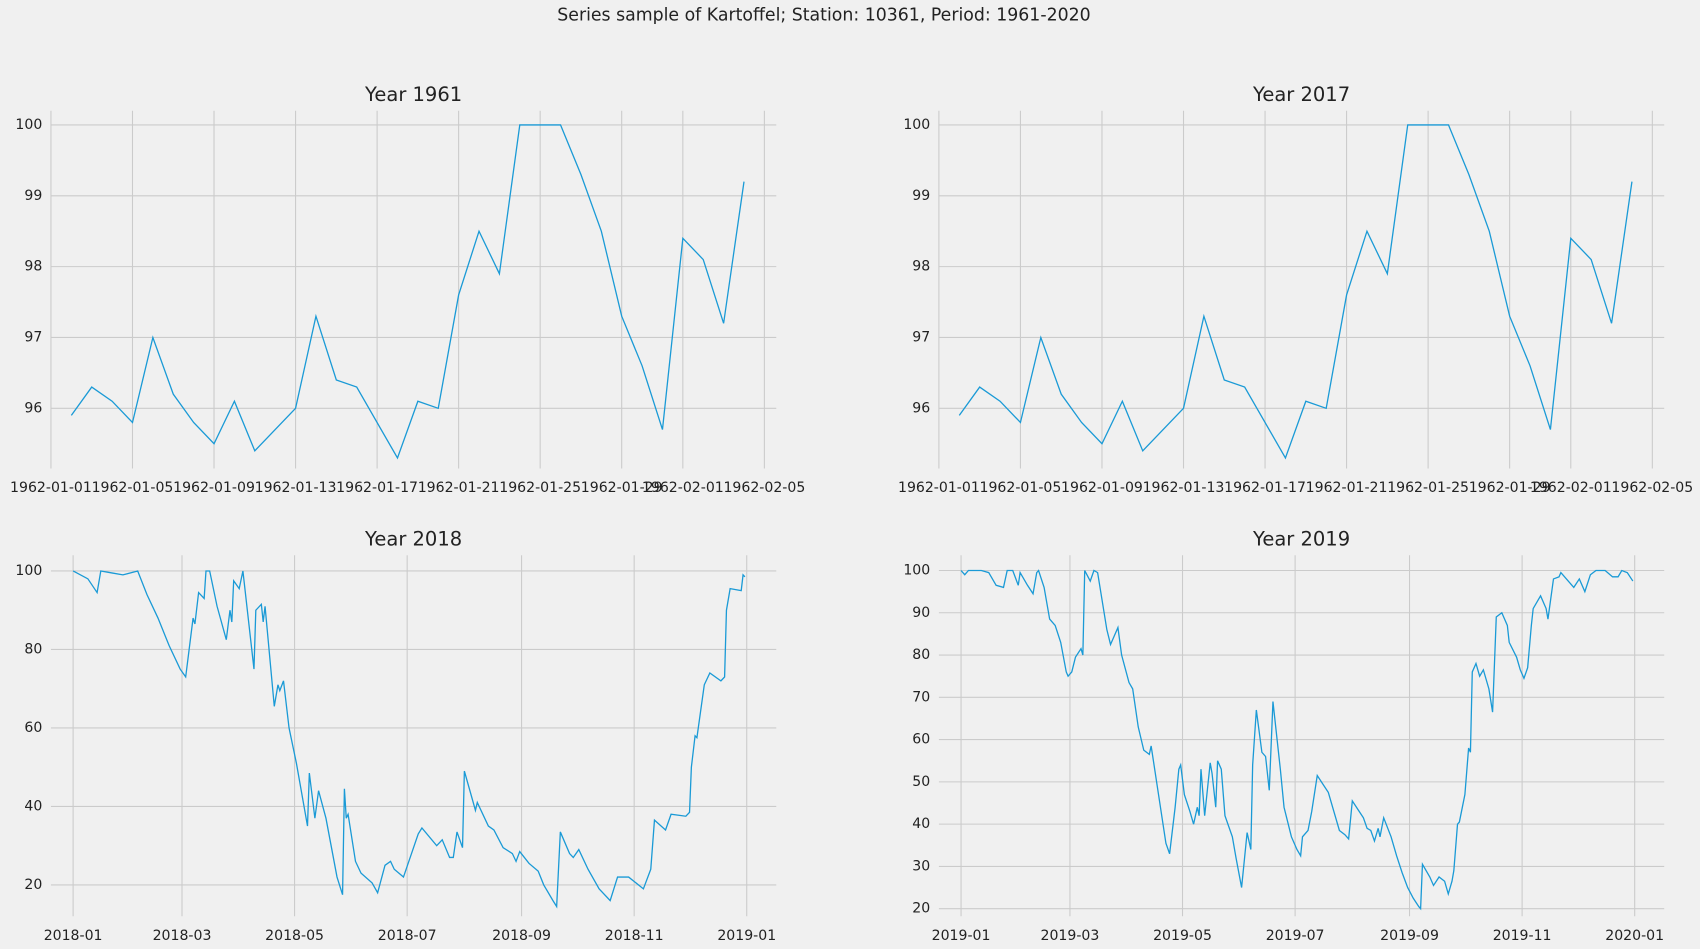 The image size is (1700, 949). I want to click on x-tick-label: 2019-05, so click(1182, 936).